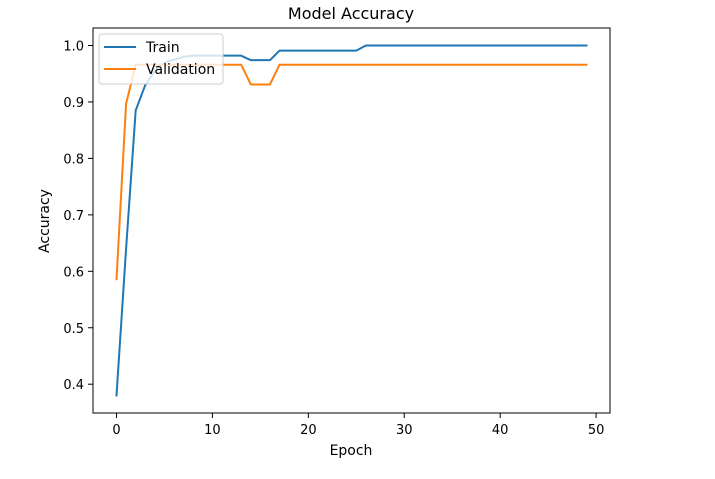 This screenshot has width=715, height=479. Describe the element at coordinates (73, 216) in the screenshot. I see `y-tick-label: 0.7` at that location.